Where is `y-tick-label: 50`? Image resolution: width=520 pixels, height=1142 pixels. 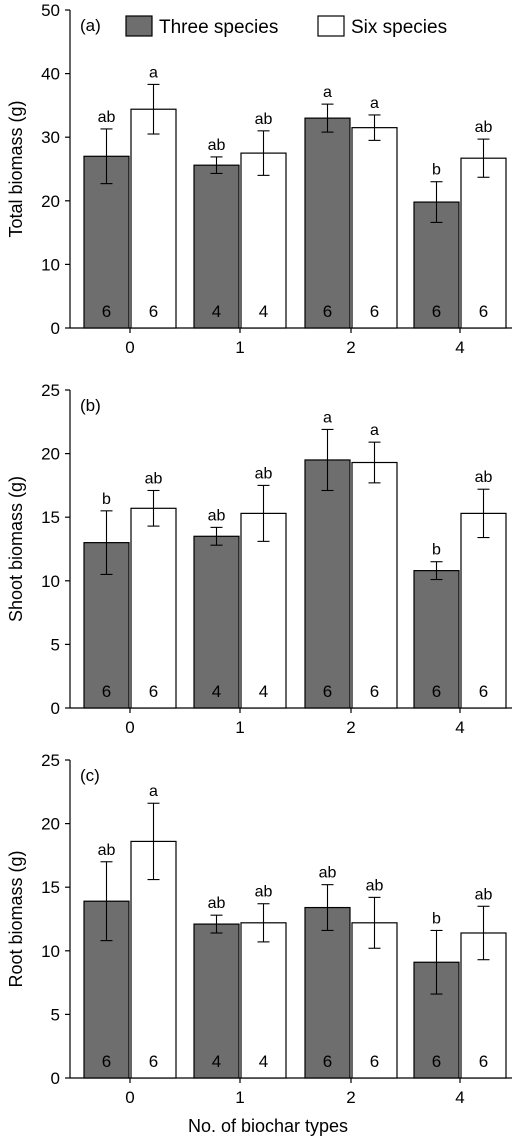 y-tick-label: 50 is located at coordinates (50, 10).